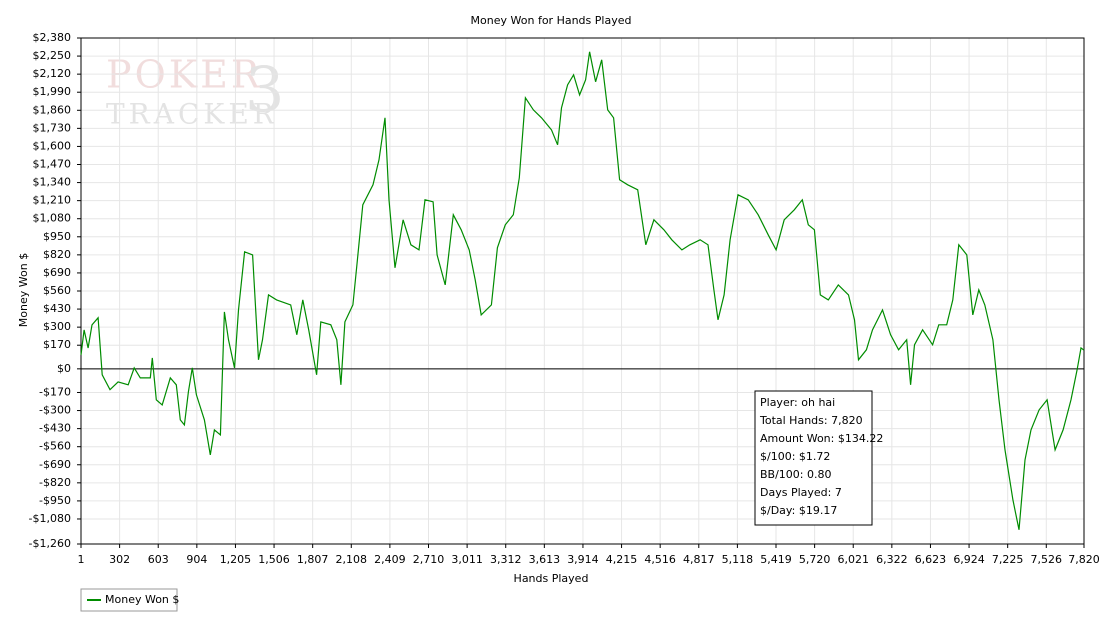 This screenshot has width=1104, height=628. Describe the element at coordinates (969, 559) in the screenshot. I see `x-tick-label: 6,924` at that location.